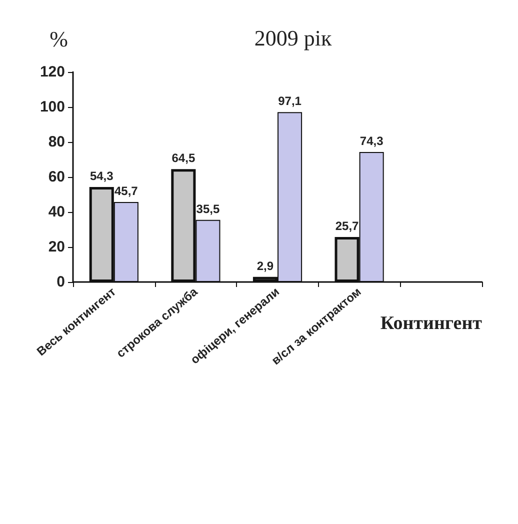 The width and height of the screenshot is (518, 524). What do you see at coordinates (56, 247) in the screenshot?
I see `y-tick-label: 20` at bounding box center [56, 247].